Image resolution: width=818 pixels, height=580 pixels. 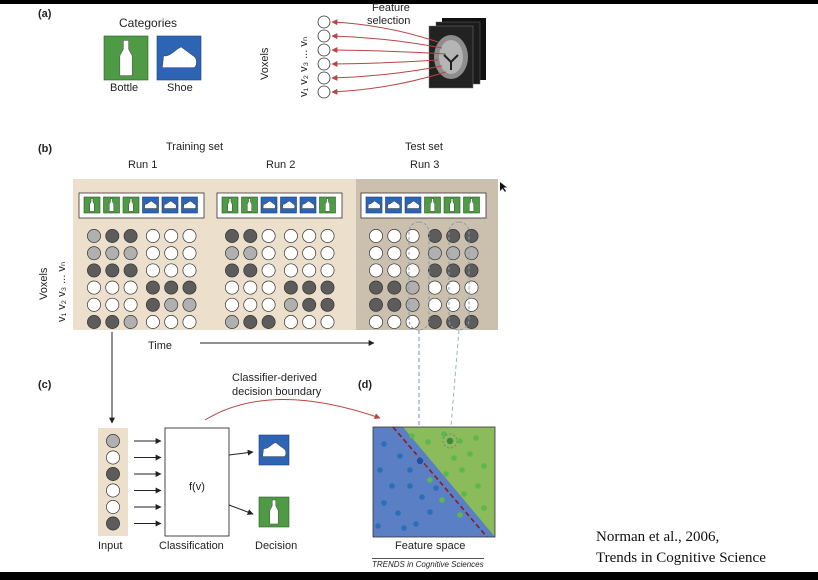 I want to click on bottle-label: Bottle, so click(x=124, y=88).